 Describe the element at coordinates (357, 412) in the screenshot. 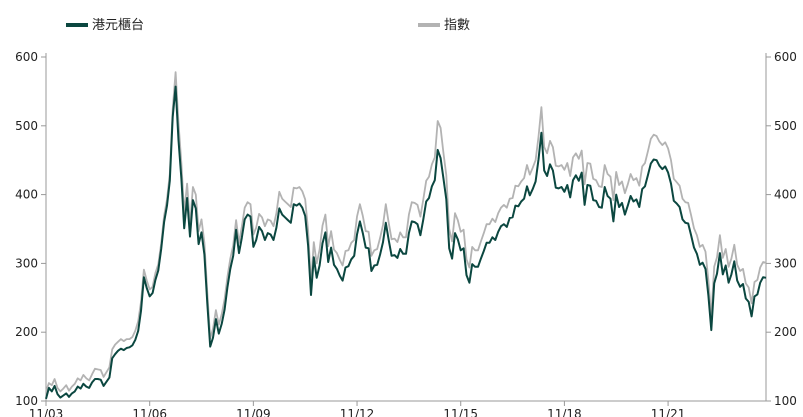

I see `x-tick-label: 11/12` at that location.